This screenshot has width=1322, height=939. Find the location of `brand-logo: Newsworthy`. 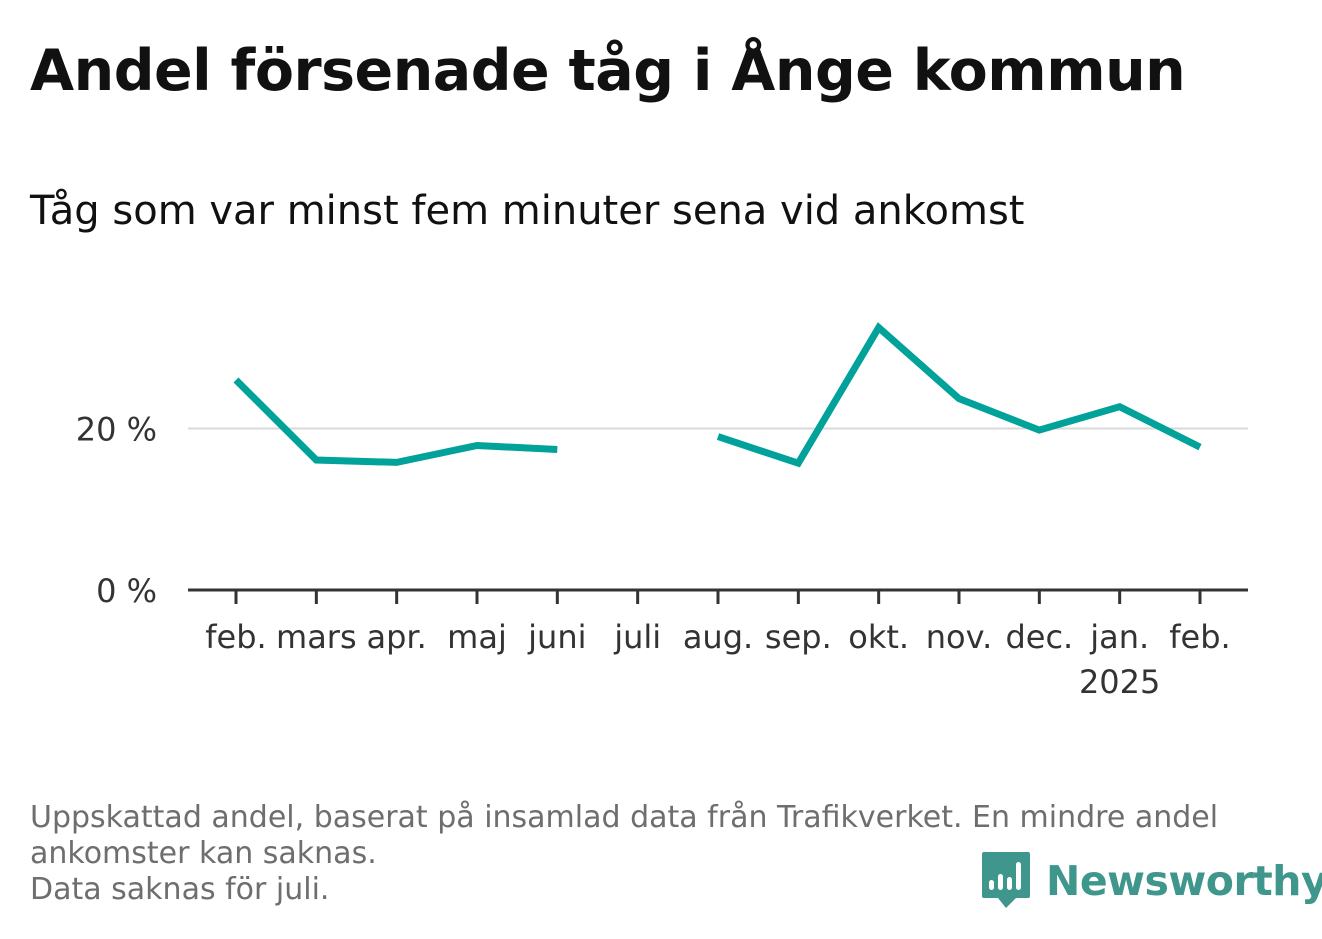

brand-logo: Newsworthy is located at coordinates (1151, 881).